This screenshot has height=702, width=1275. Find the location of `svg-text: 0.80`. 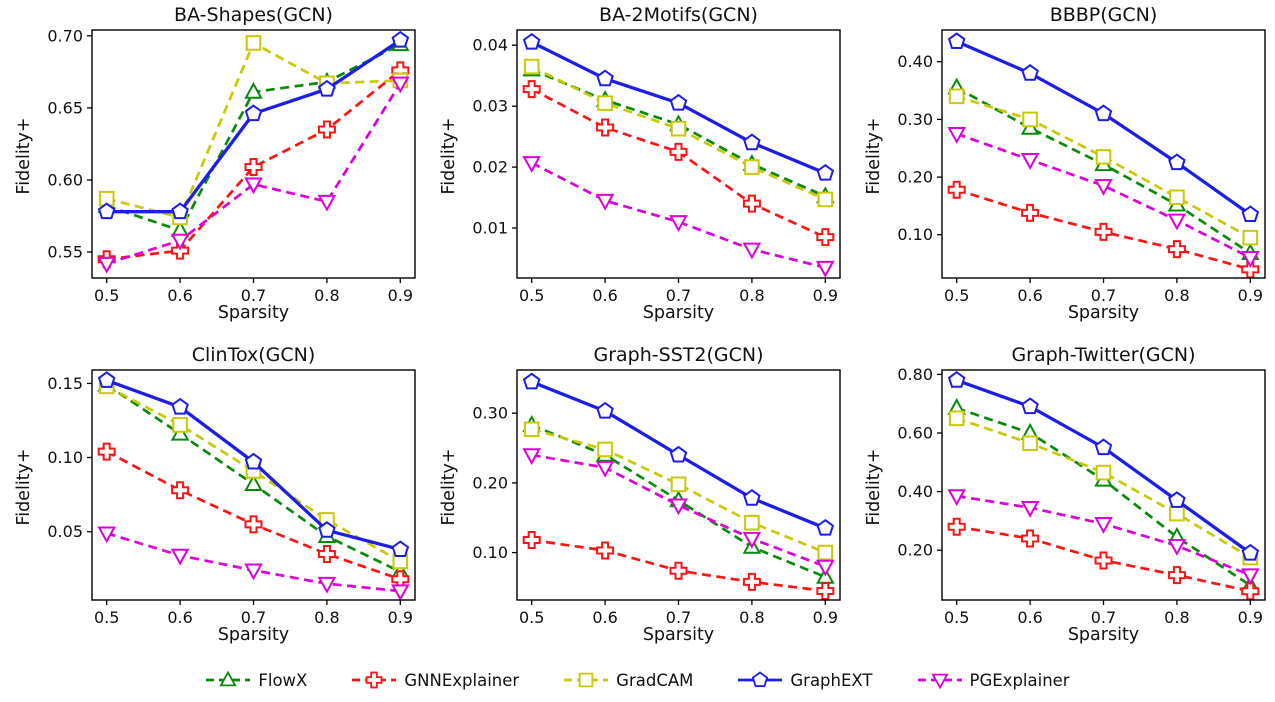

svg-text: 0.80 is located at coordinates (915, 374).